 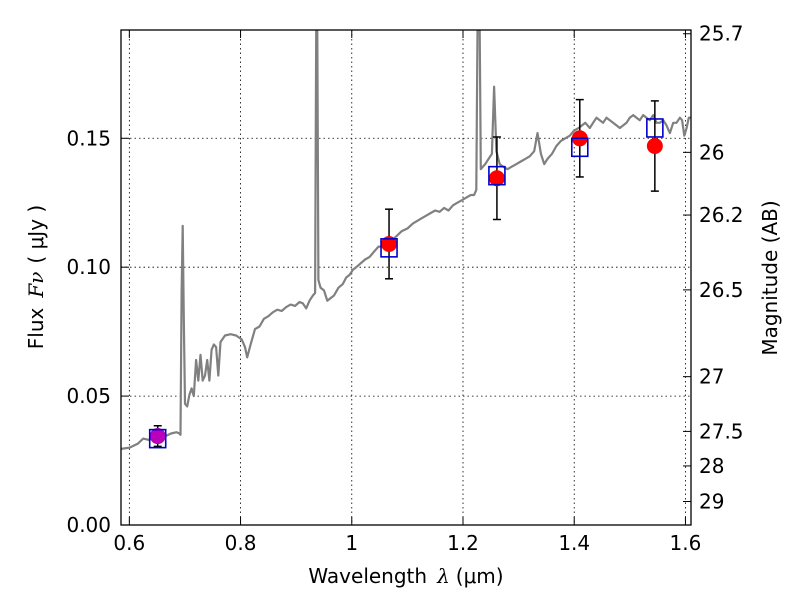 I want to click on y2-tick-label: 26, so click(x=711, y=152).